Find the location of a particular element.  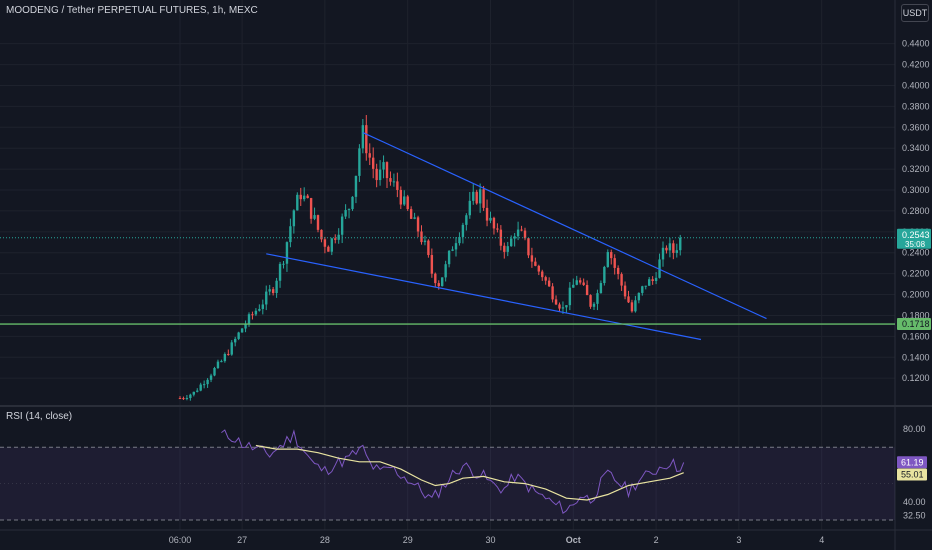

price-tick-label: 0.3400 is located at coordinates (916, 148).